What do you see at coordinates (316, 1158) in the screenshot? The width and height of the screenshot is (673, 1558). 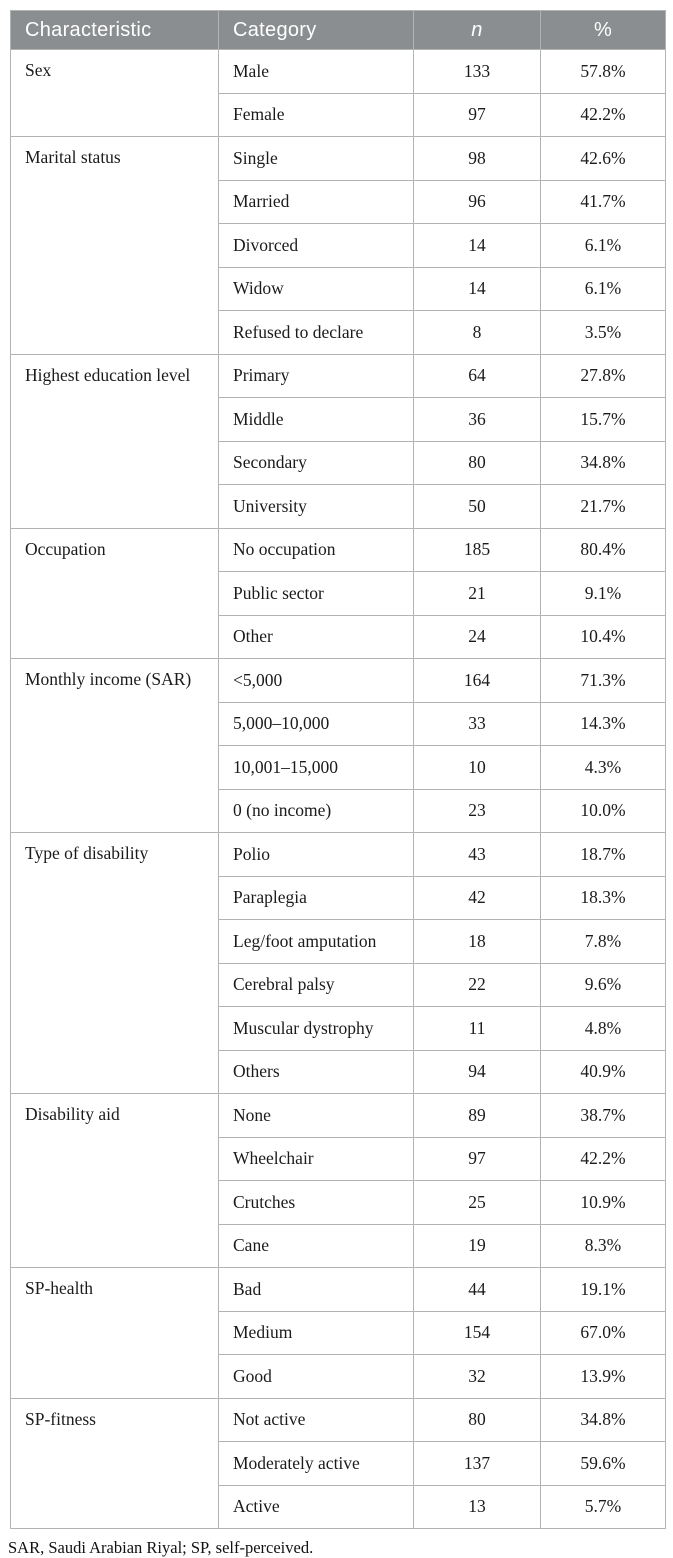 I see `category-cell: Wheelchair` at bounding box center [316, 1158].